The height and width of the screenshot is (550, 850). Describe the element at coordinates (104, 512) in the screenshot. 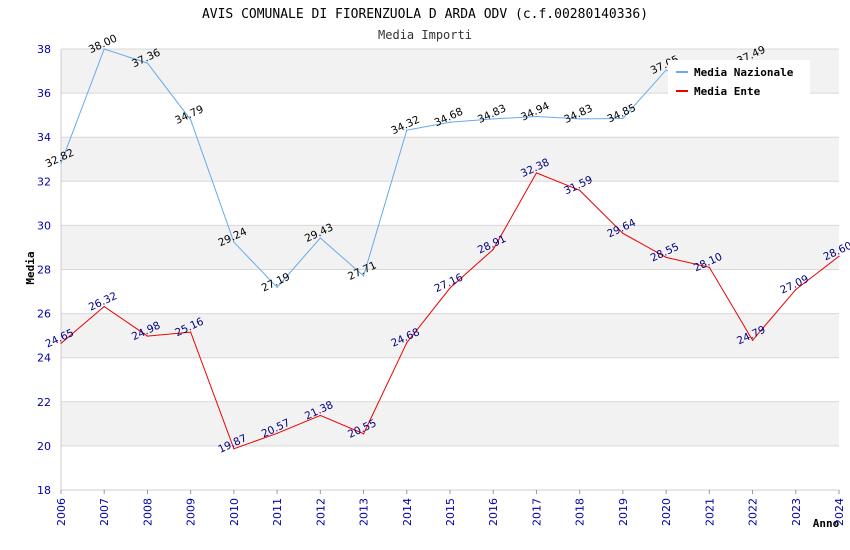

I see `x-tick-label: 2007` at that location.